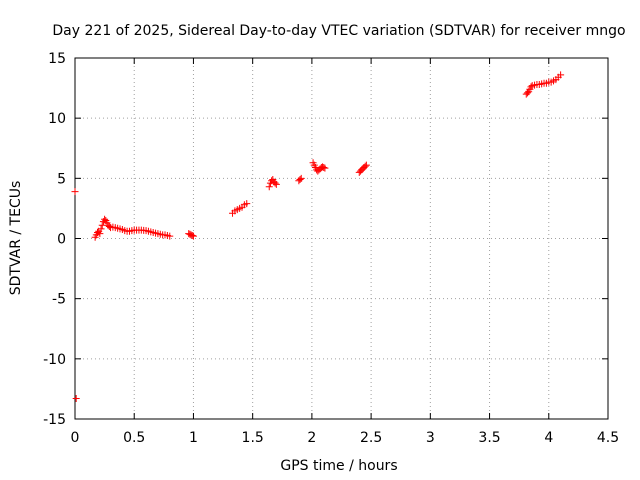 The height and width of the screenshot is (480, 640). I want to click on y-tick-label: 10, so click(57, 119).